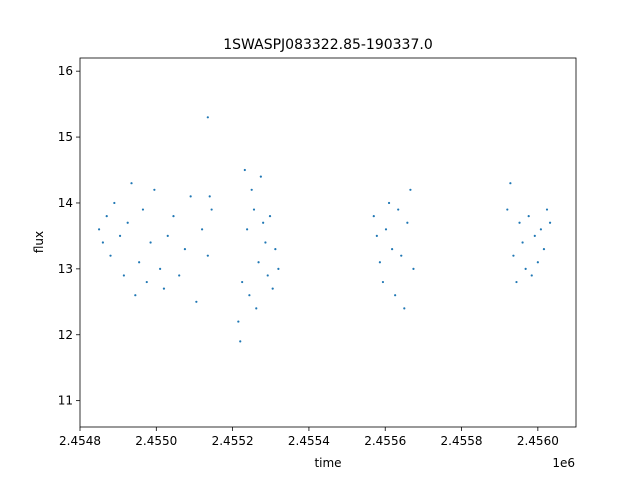  What do you see at coordinates (538, 441) in the screenshot?
I see `x-tick-label: 2.4560` at bounding box center [538, 441].